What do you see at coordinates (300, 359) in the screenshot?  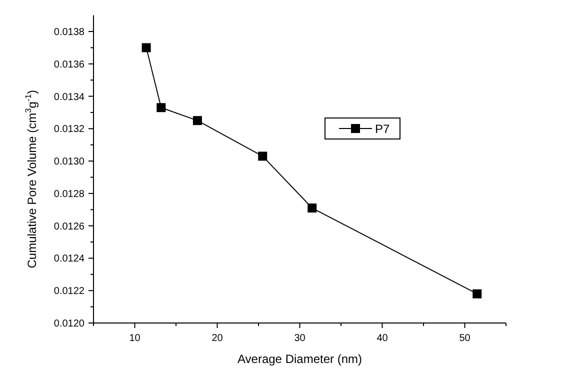 I see `x-axis-title: Average Diameter (nm)` at bounding box center [300, 359].